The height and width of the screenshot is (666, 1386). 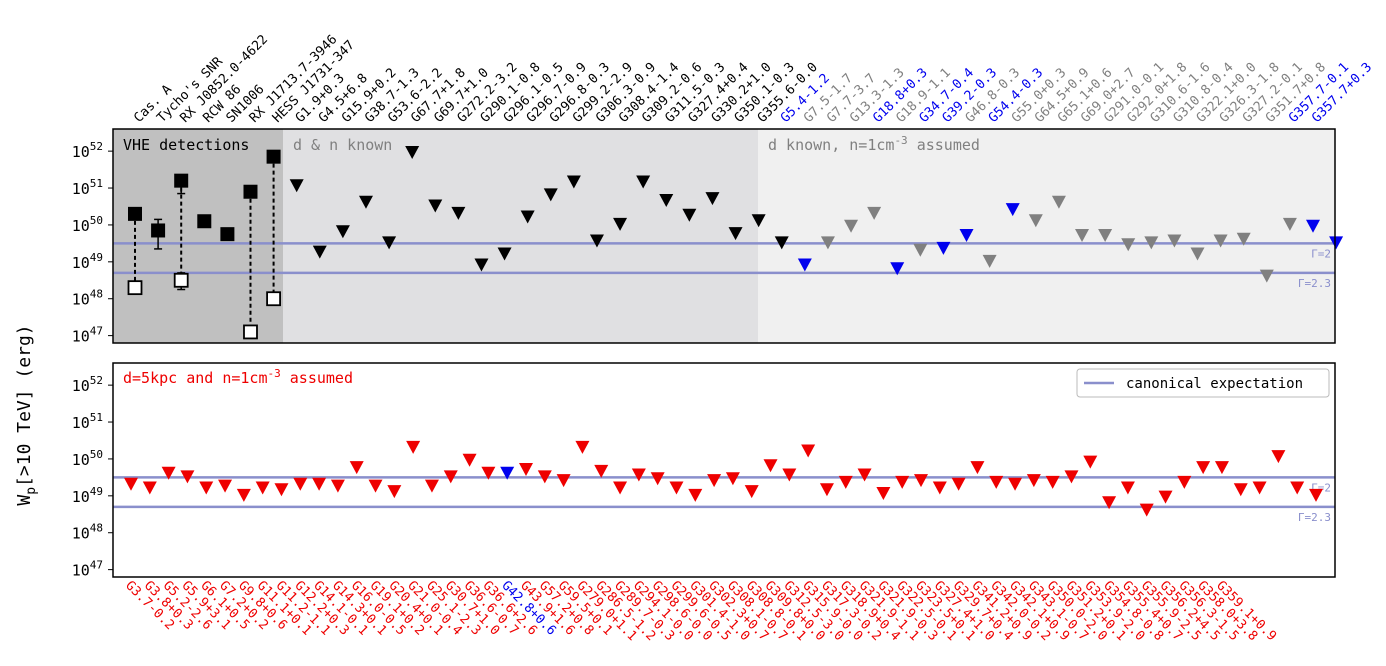 What do you see at coordinates (238, 377) in the screenshot?
I see `bottom-panel-annotation: d=5kpc and n=1cm-3 assumed` at bounding box center [238, 377].